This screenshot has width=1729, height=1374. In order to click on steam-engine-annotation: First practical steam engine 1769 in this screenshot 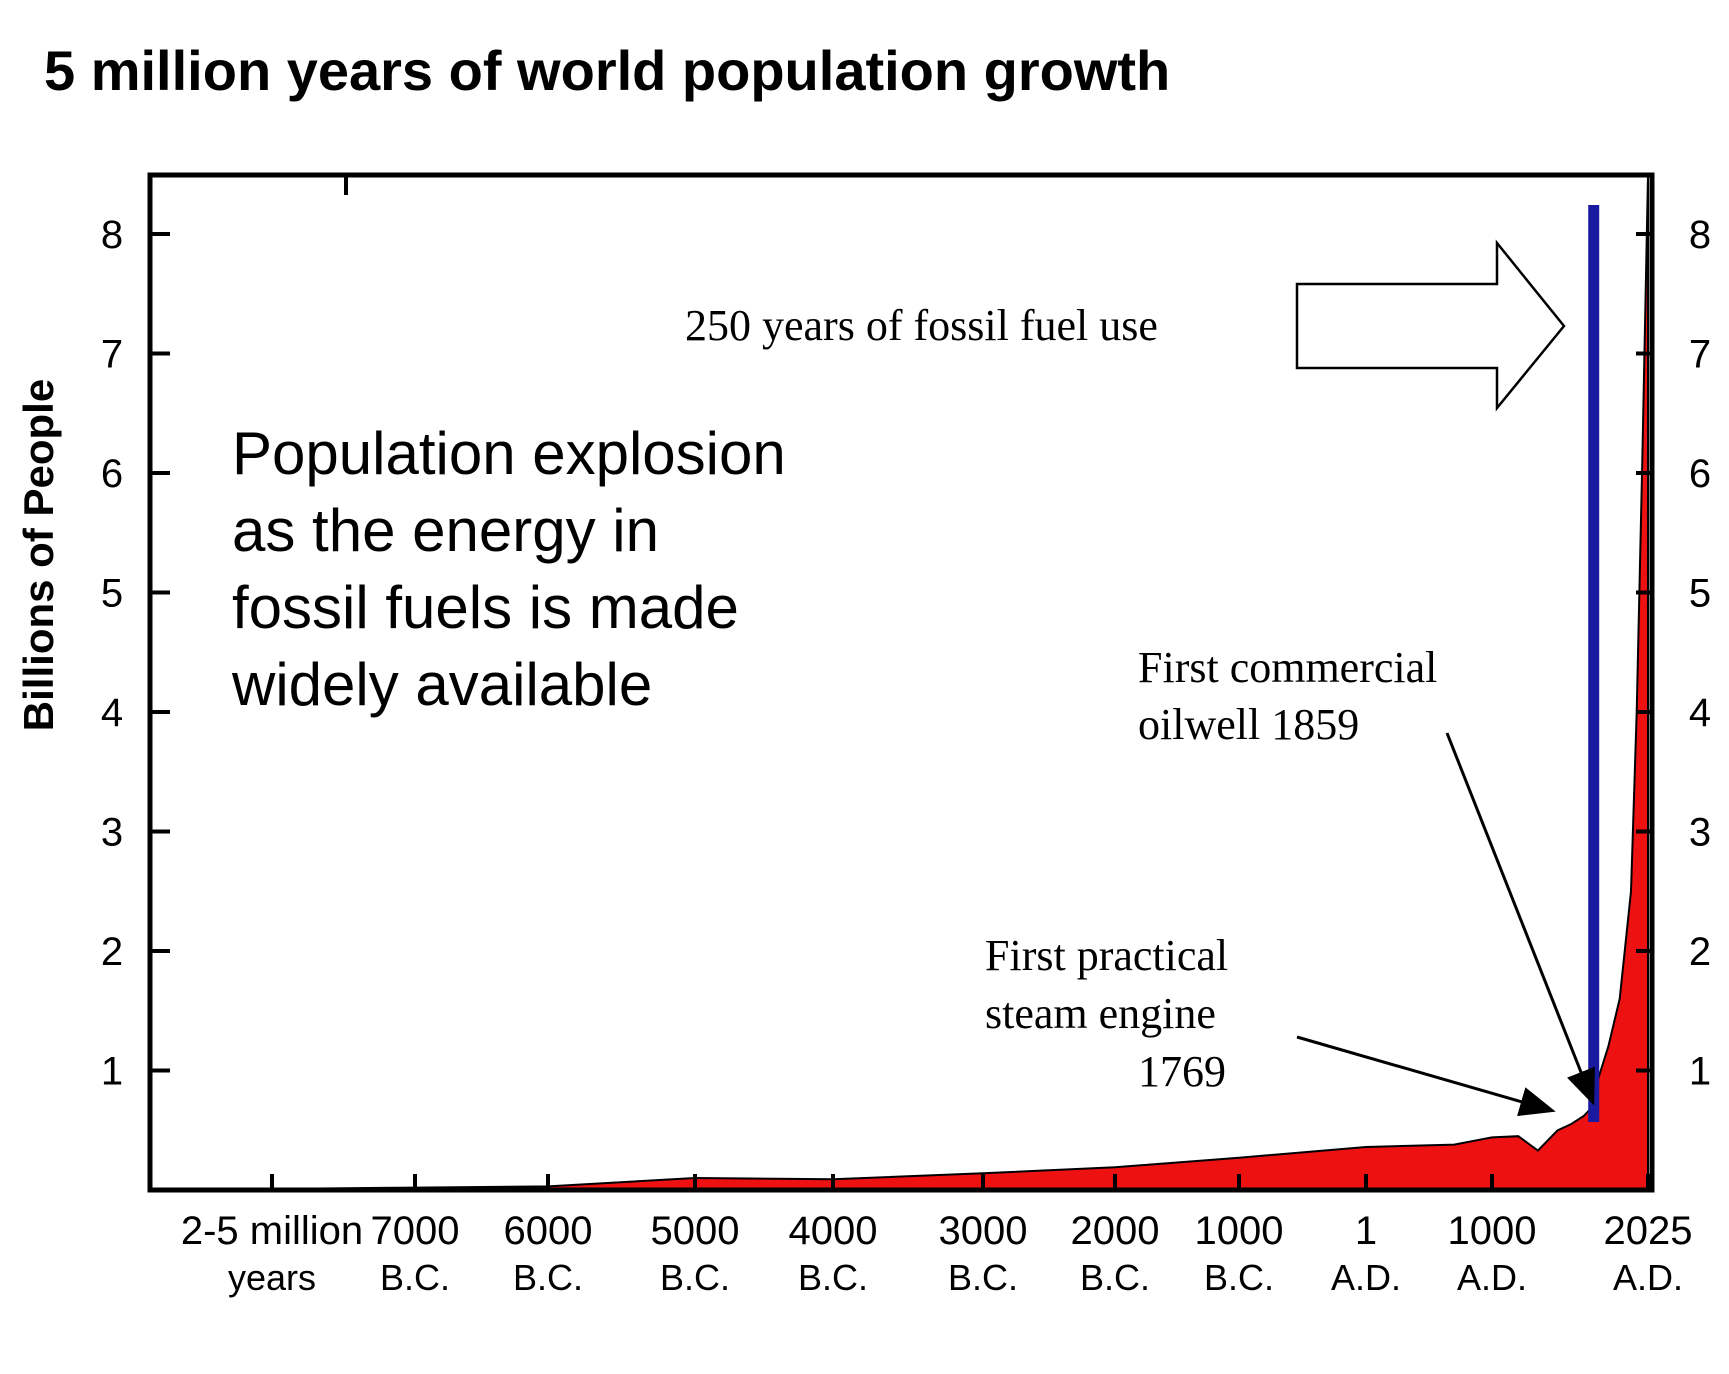, I will do `click(1106, 1013)`.